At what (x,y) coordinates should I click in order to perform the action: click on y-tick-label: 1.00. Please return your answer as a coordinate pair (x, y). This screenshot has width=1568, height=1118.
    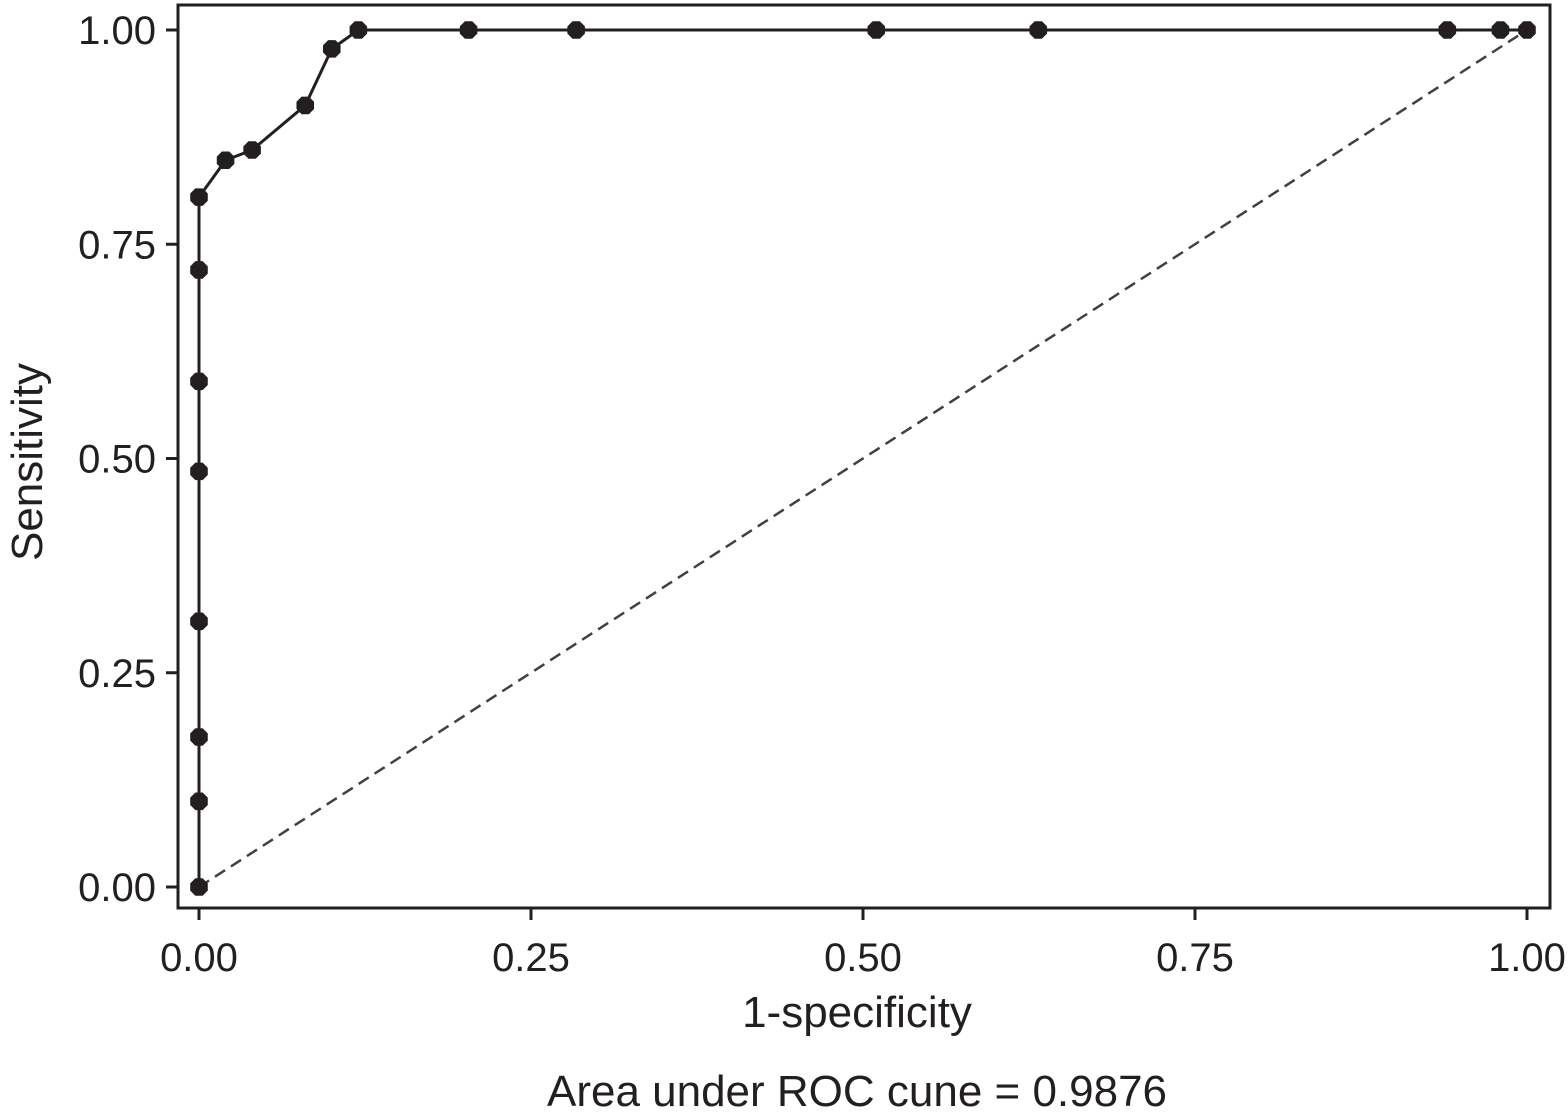
    Looking at the image, I should click on (117, 31).